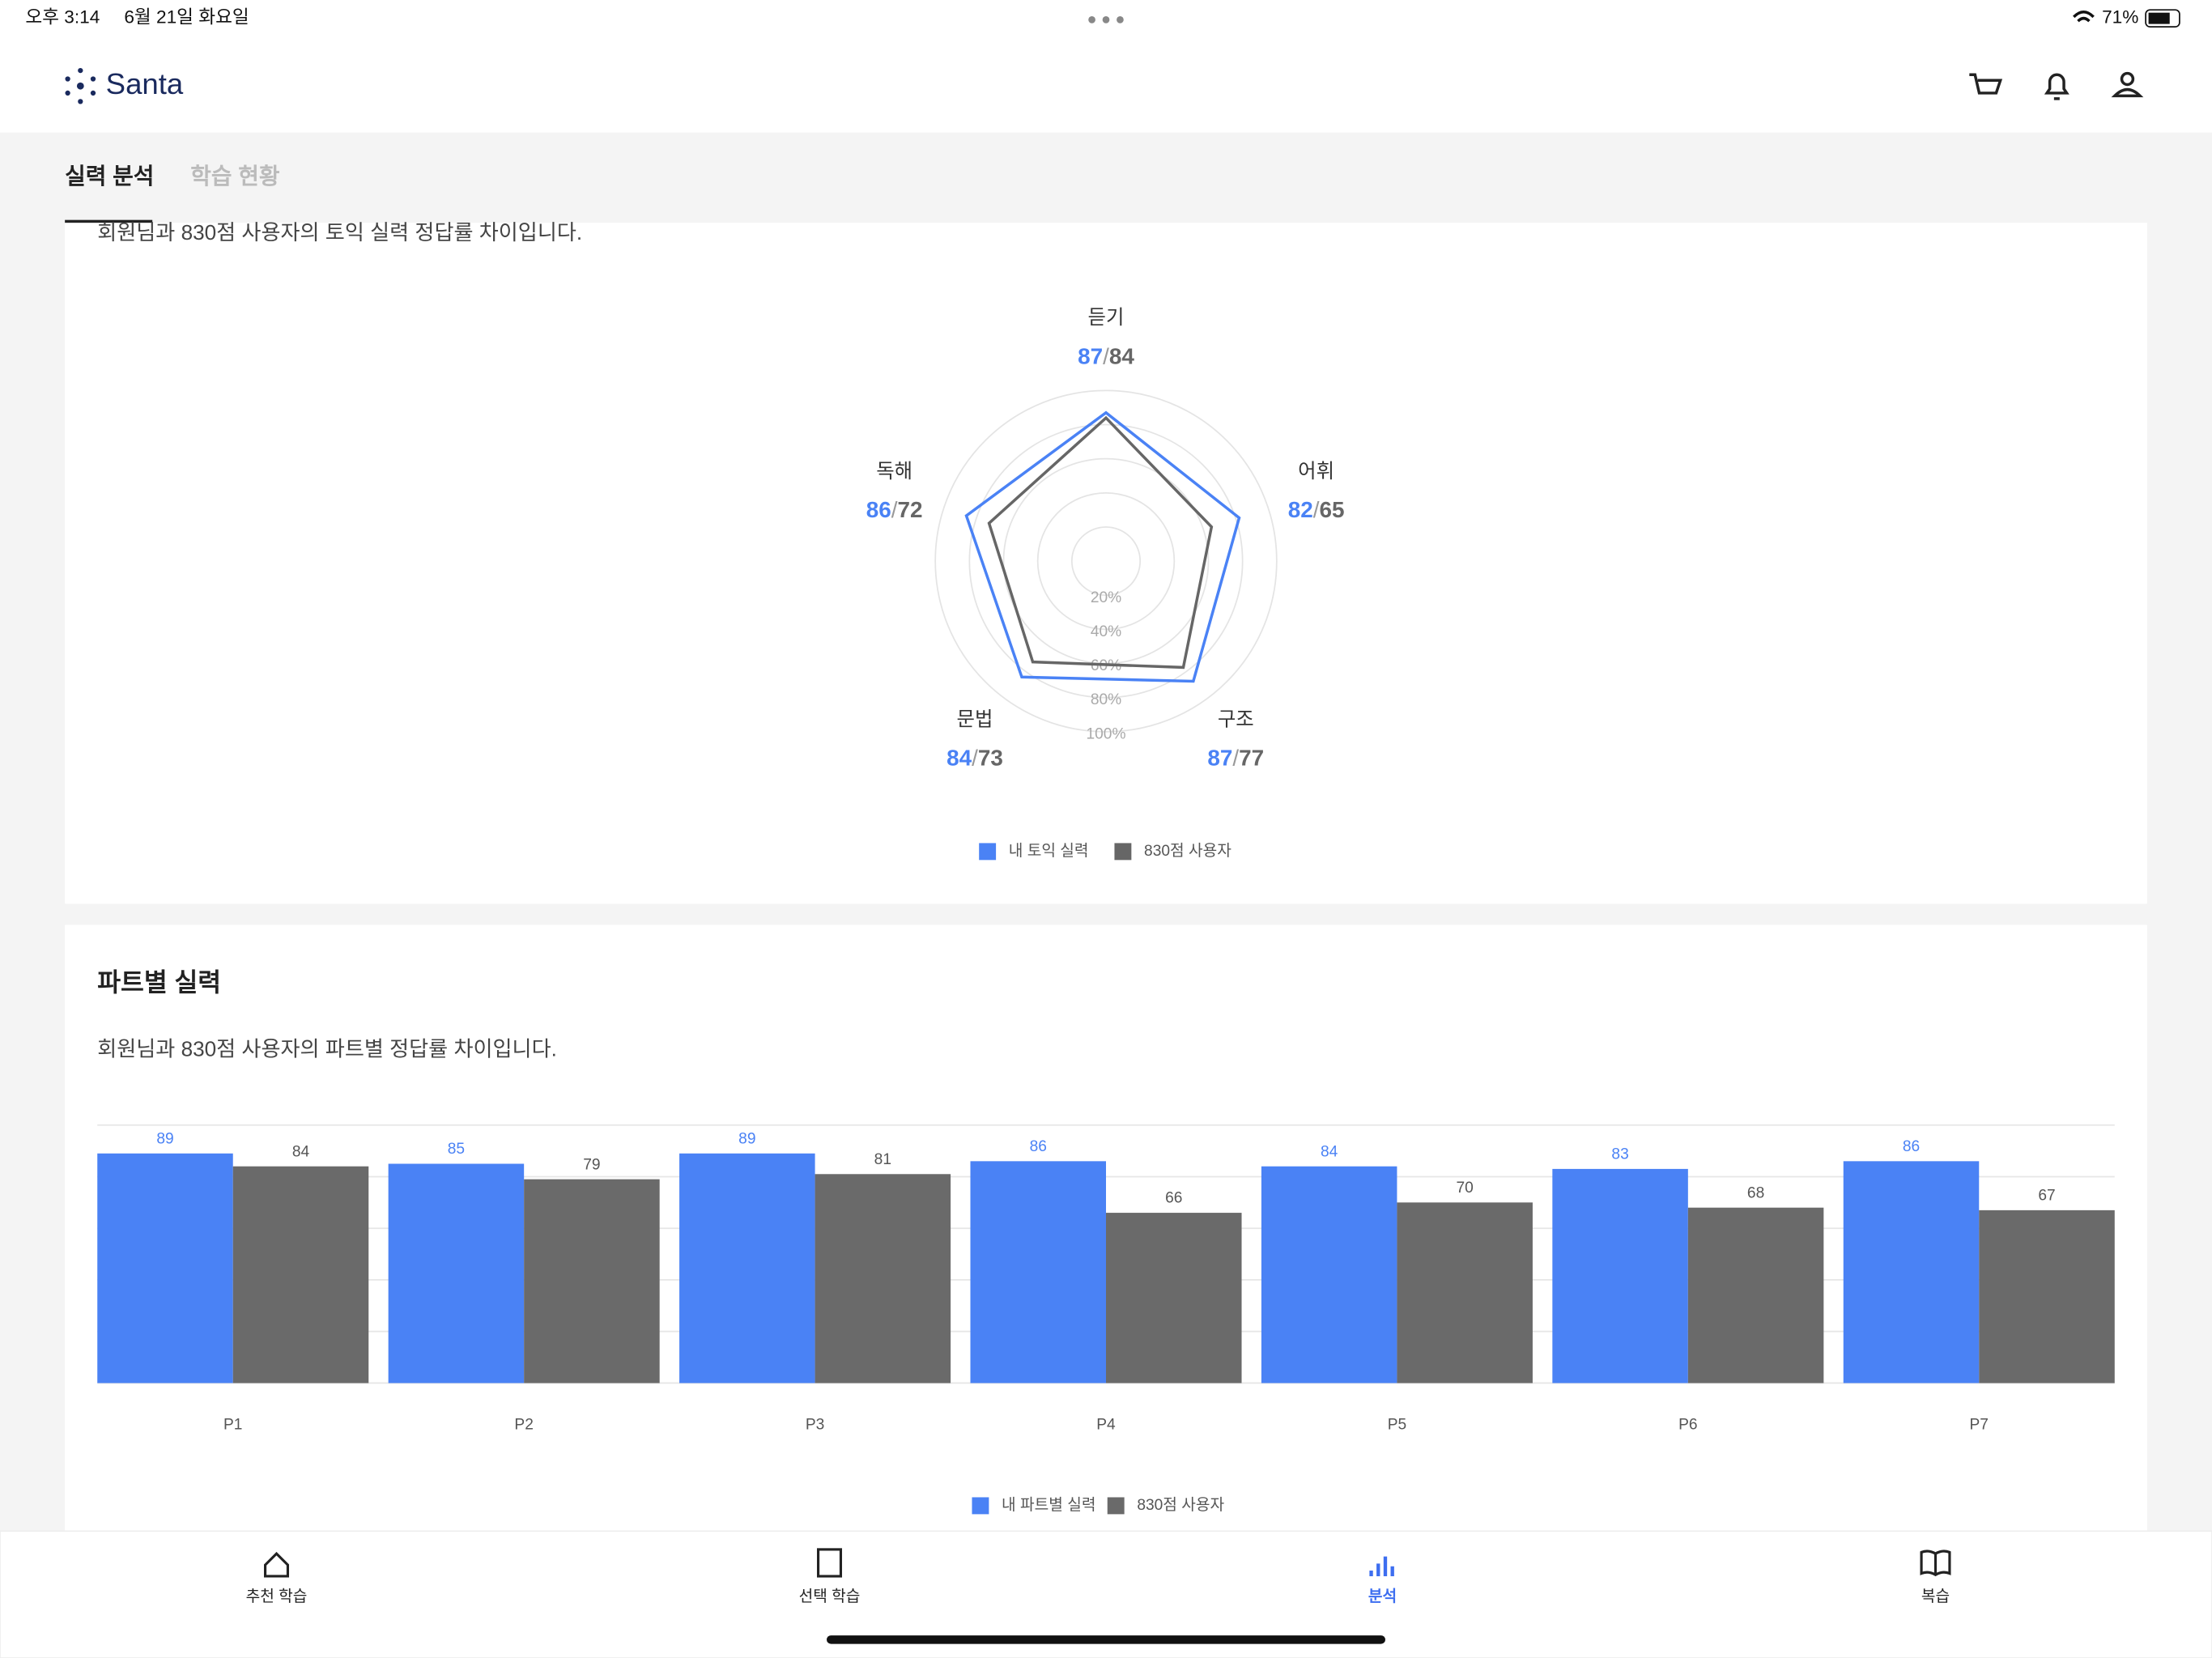 This screenshot has height=1658, width=2212. Describe the element at coordinates (991, 758) in the screenshot. I see `value-other: 73` at that location.